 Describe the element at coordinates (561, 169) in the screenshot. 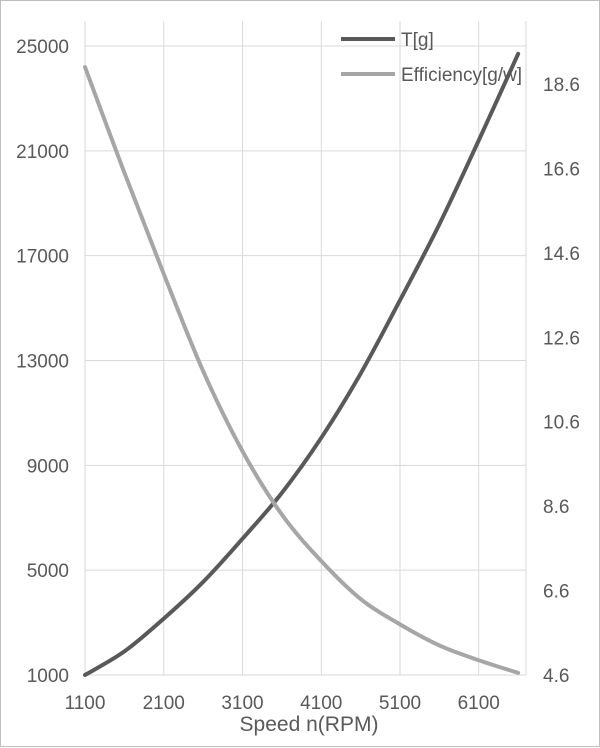

I see `y2-tick-label: 16.6` at that location.